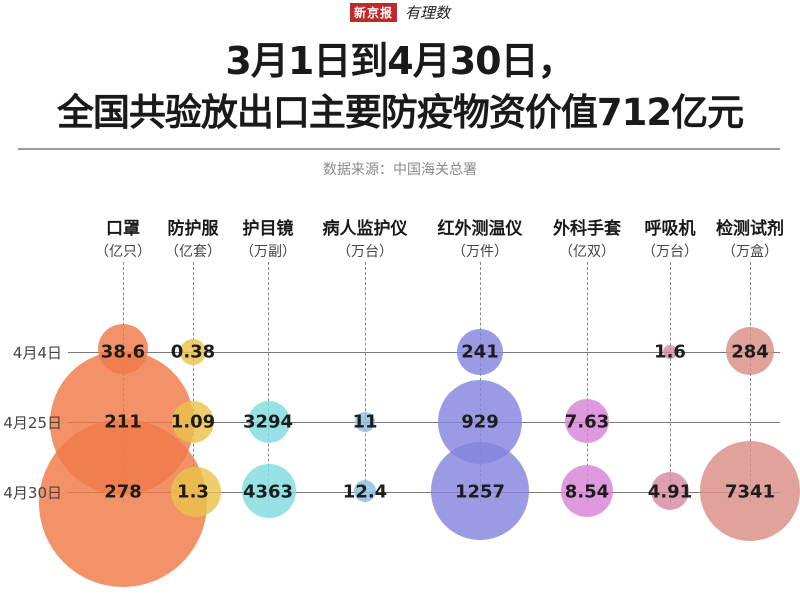  I want to click on column-header-protective-suit: 防护服 （亿套）, so click(193, 237).